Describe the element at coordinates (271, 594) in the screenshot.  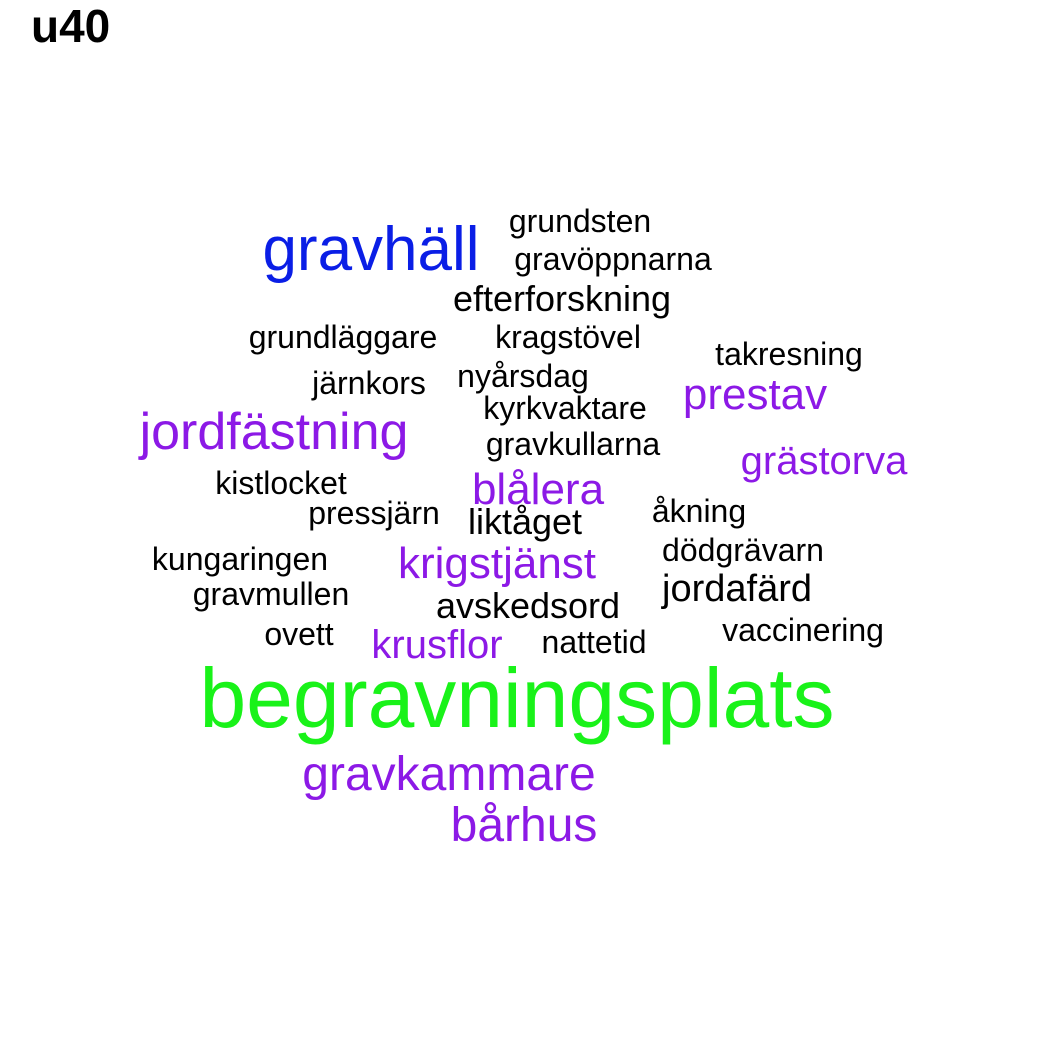
I see `cloud-word: gravmullen` at that location.